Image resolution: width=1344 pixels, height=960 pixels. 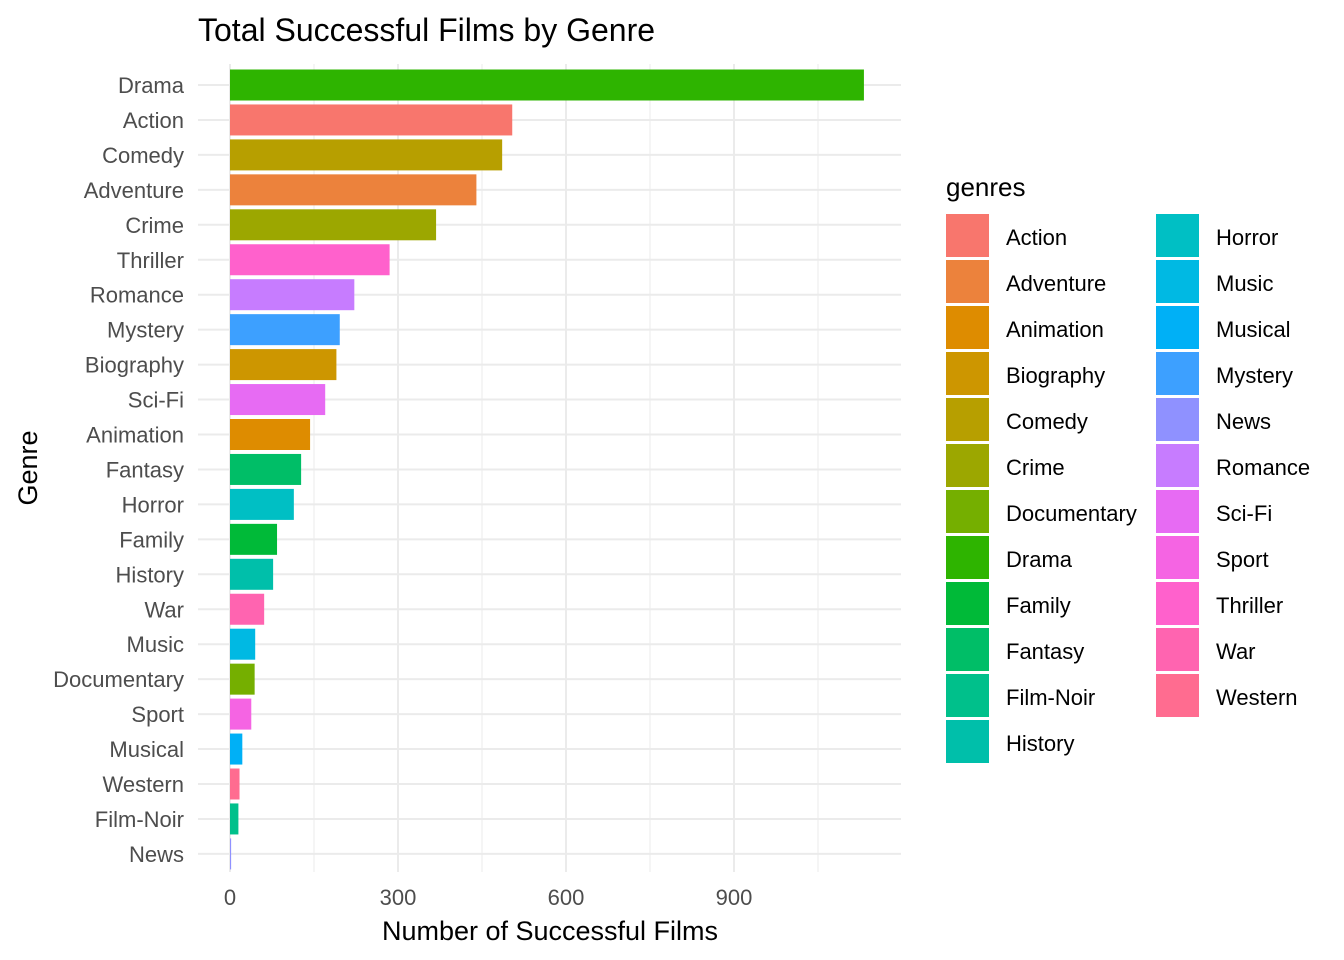 I want to click on bar-adventure, so click(x=353, y=190).